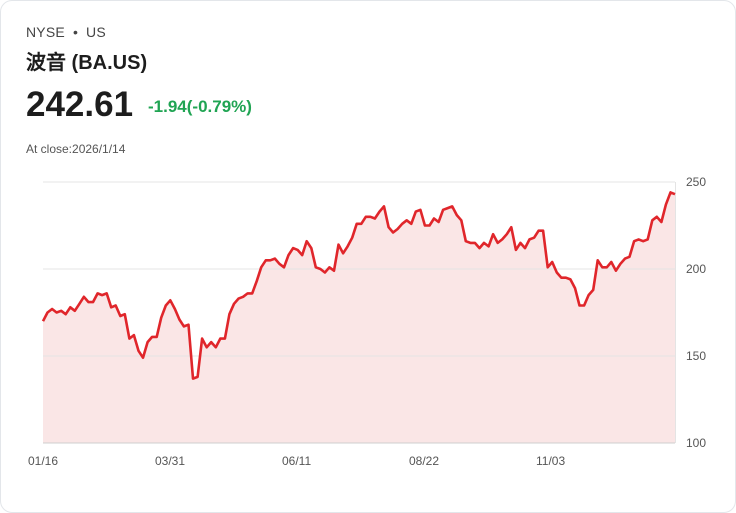  What do you see at coordinates (696, 269) in the screenshot?
I see `y-tick-label: 200` at bounding box center [696, 269].